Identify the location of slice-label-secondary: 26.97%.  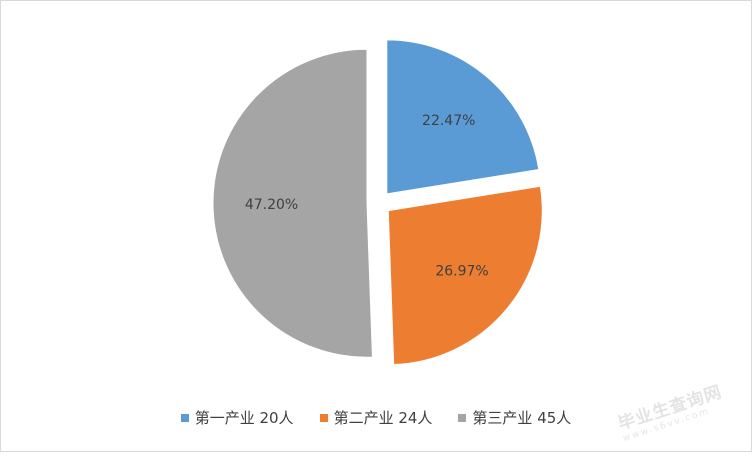
(461, 271).